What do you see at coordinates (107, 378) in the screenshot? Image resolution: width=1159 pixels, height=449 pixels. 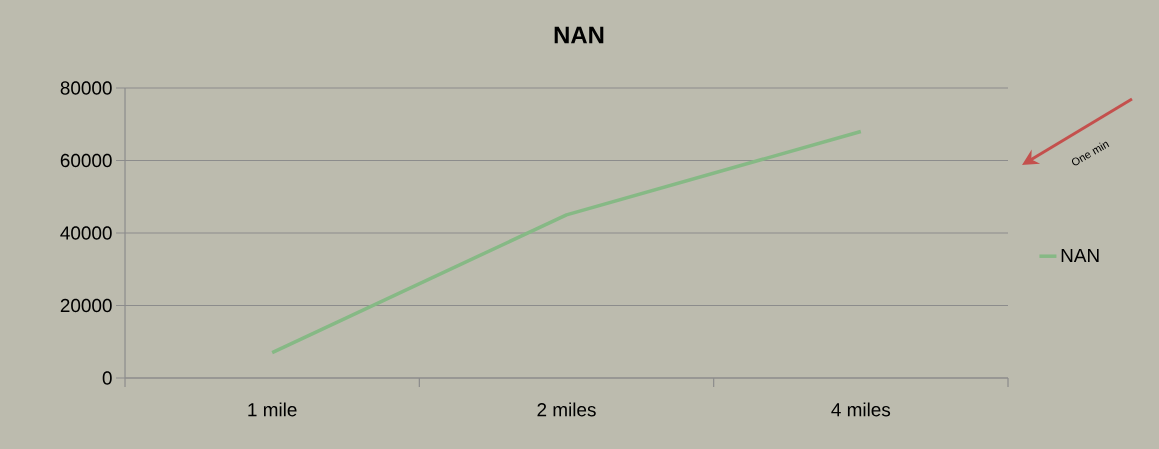 I see `y-tick-label: 0` at bounding box center [107, 378].